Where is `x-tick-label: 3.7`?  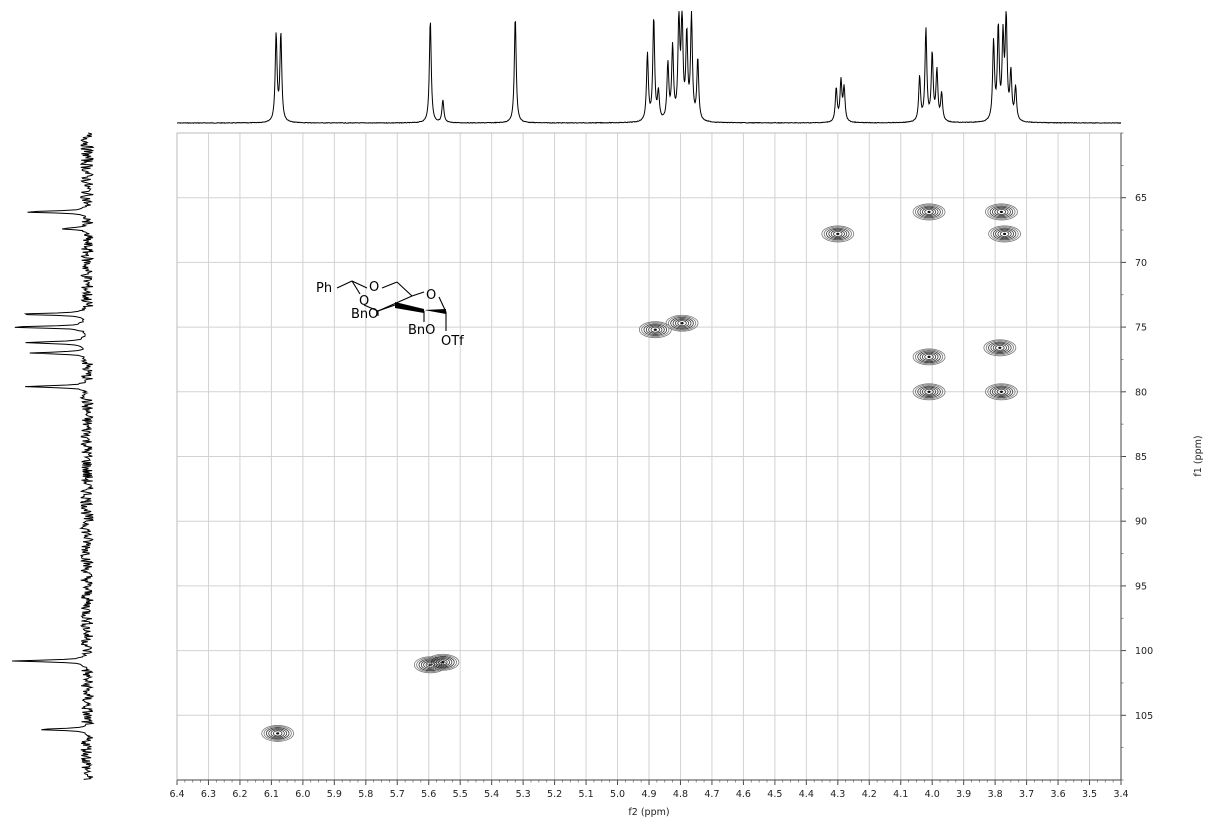
x-tick-label: 3.7 is located at coordinates (1026, 794).